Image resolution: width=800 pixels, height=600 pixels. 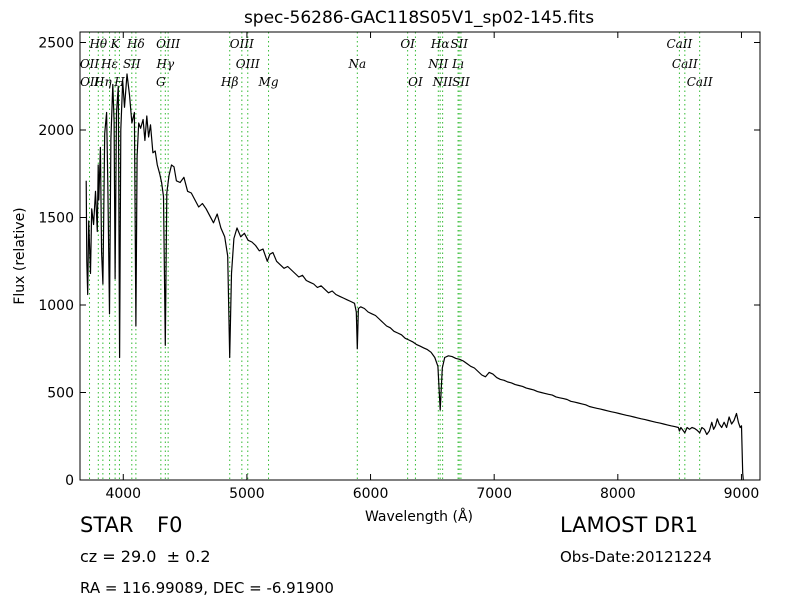 What do you see at coordinates (97, 44) in the screenshot?
I see `spectral-line-label: Hθ` at bounding box center [97, 44].